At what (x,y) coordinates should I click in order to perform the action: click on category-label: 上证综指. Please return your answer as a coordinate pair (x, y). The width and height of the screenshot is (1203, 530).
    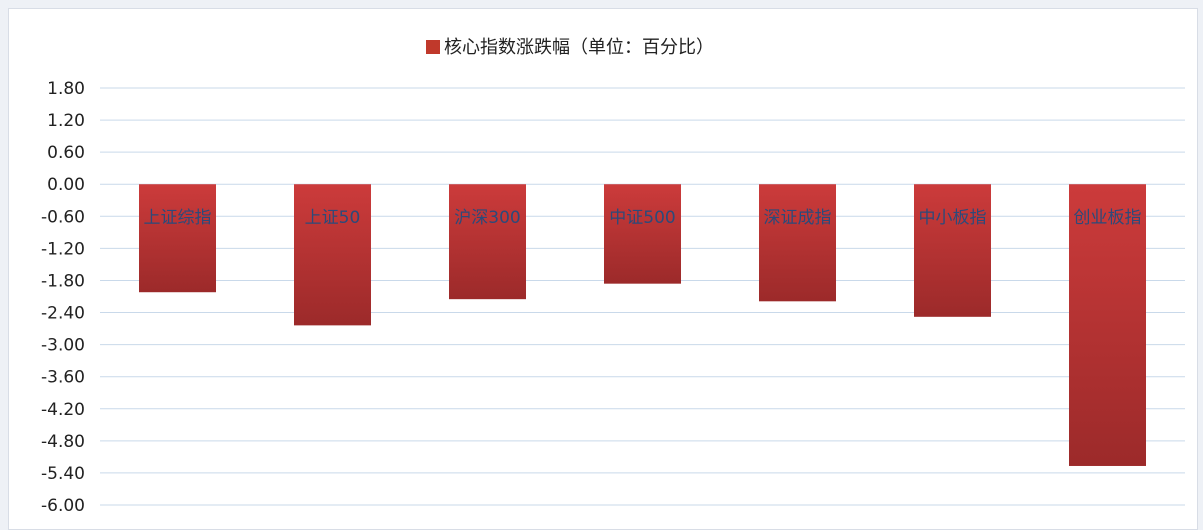
    Looking at the image, I should click on (178, 218).